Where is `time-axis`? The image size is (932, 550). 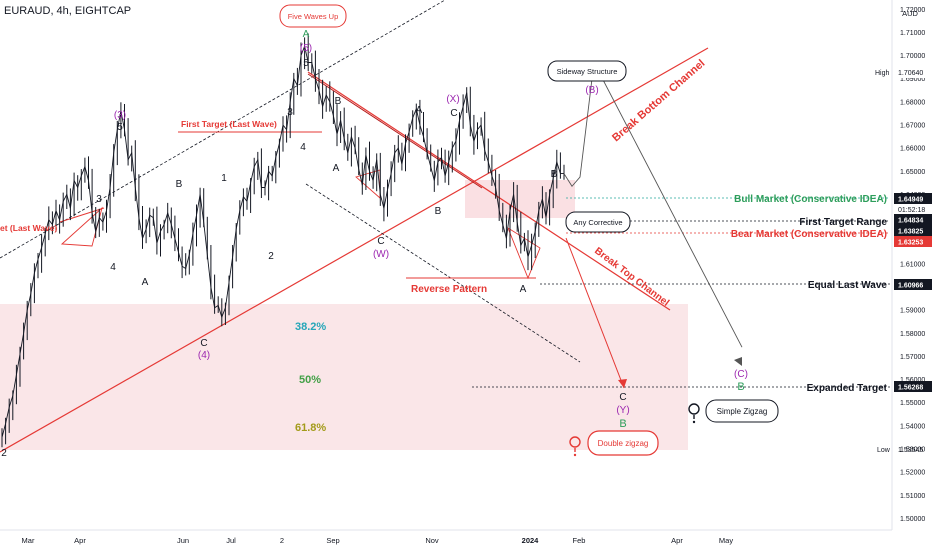 time-axis is located at coordinates (446, 540).